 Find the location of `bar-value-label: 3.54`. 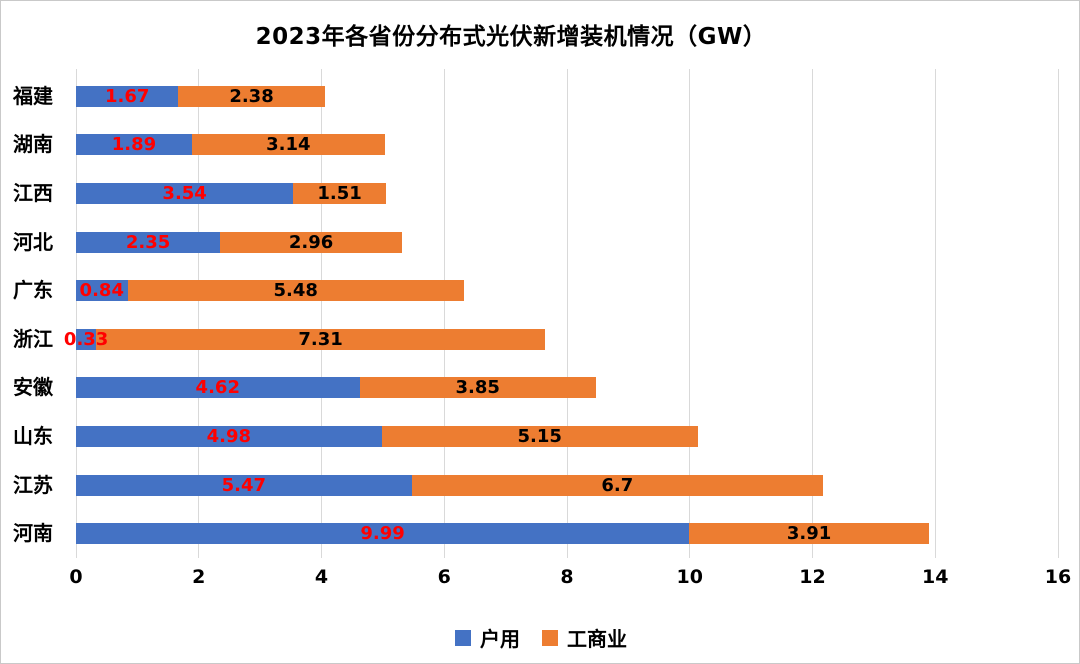

bar-value-label: 3.54 is located at coordinates (184, 193).